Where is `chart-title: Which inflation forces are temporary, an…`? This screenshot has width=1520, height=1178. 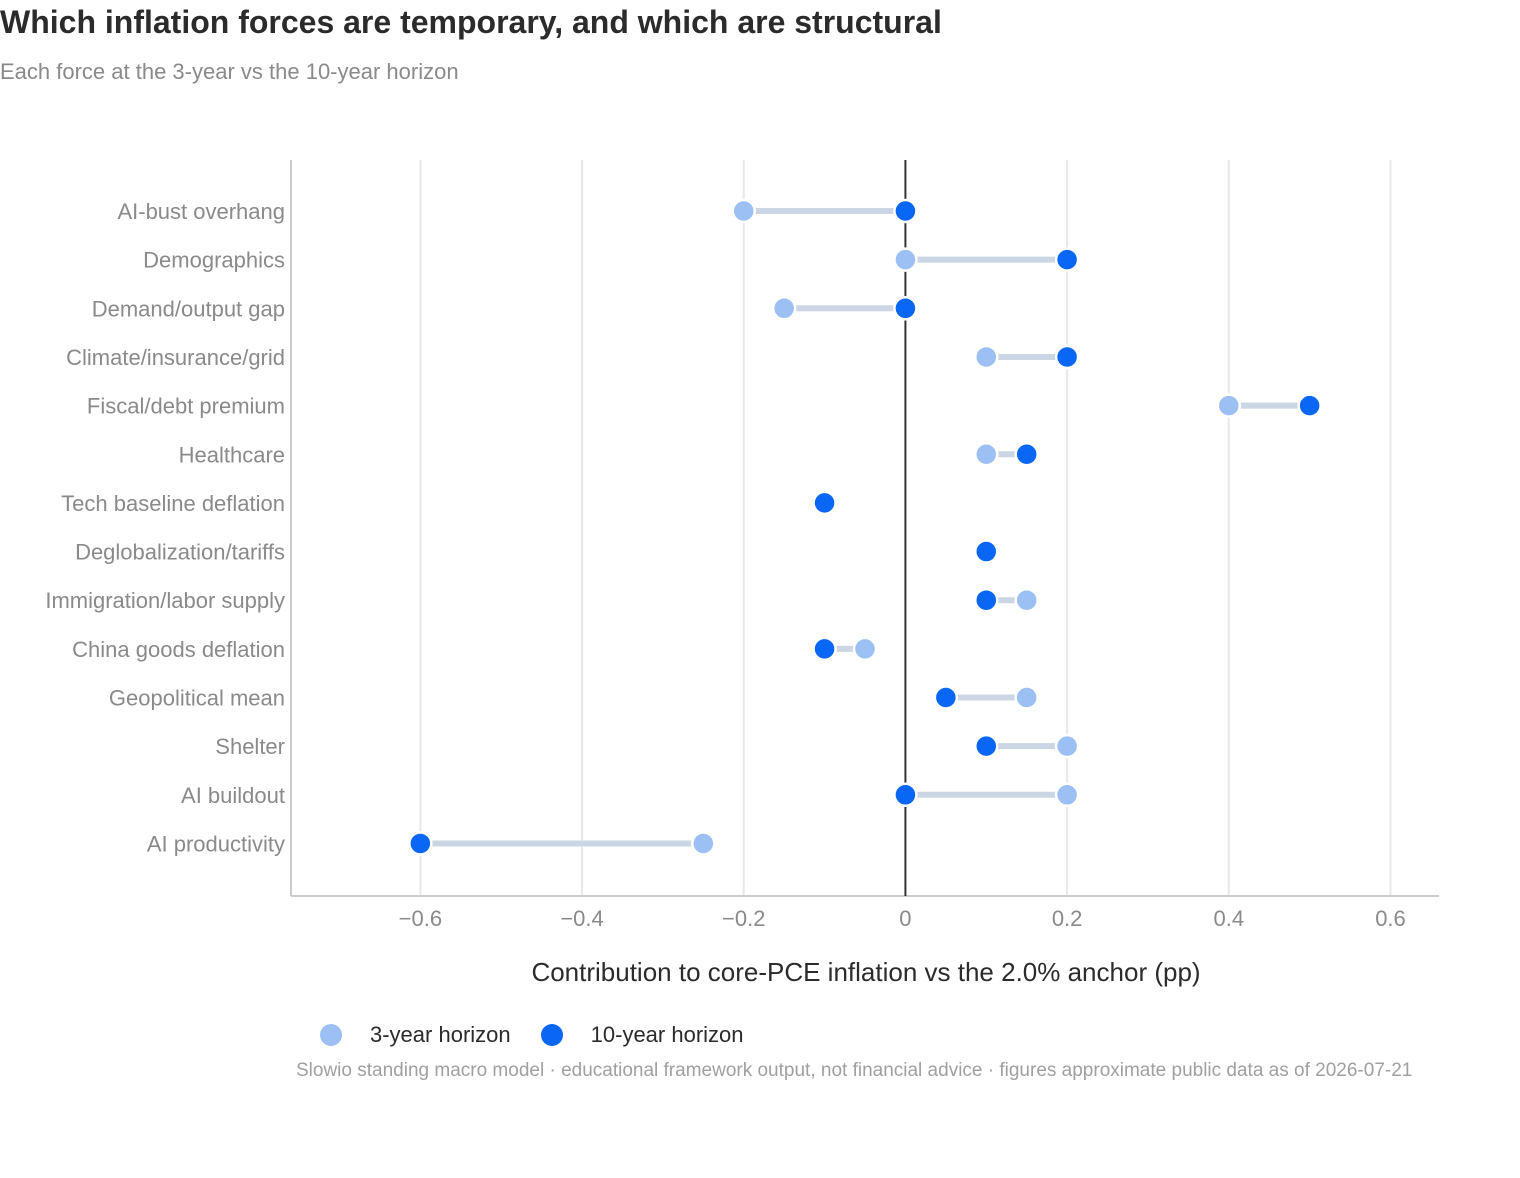
chart-title: Which inflation forces are temporary, an… is located at coordinates (471, 22).